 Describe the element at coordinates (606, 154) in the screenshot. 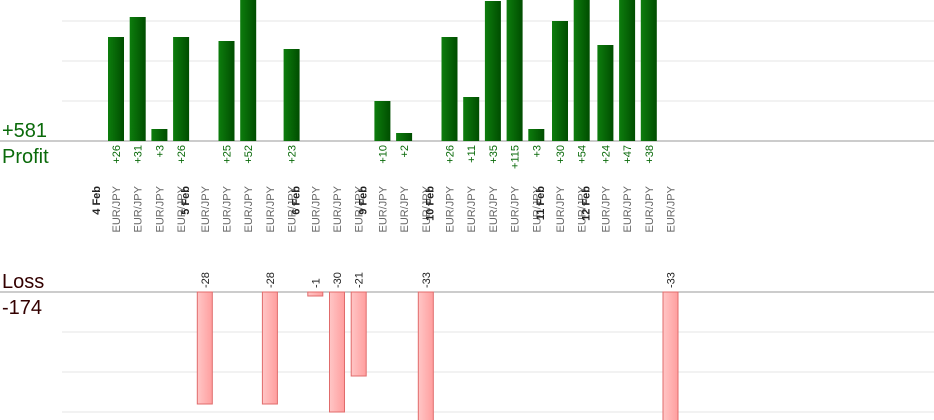

I see `profit-value-label: +24` at that location.